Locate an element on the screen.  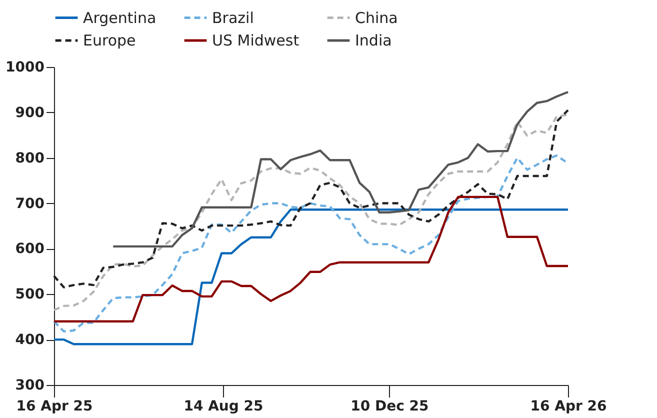
legend-label: Brazil is located at coordinates (233, 17).